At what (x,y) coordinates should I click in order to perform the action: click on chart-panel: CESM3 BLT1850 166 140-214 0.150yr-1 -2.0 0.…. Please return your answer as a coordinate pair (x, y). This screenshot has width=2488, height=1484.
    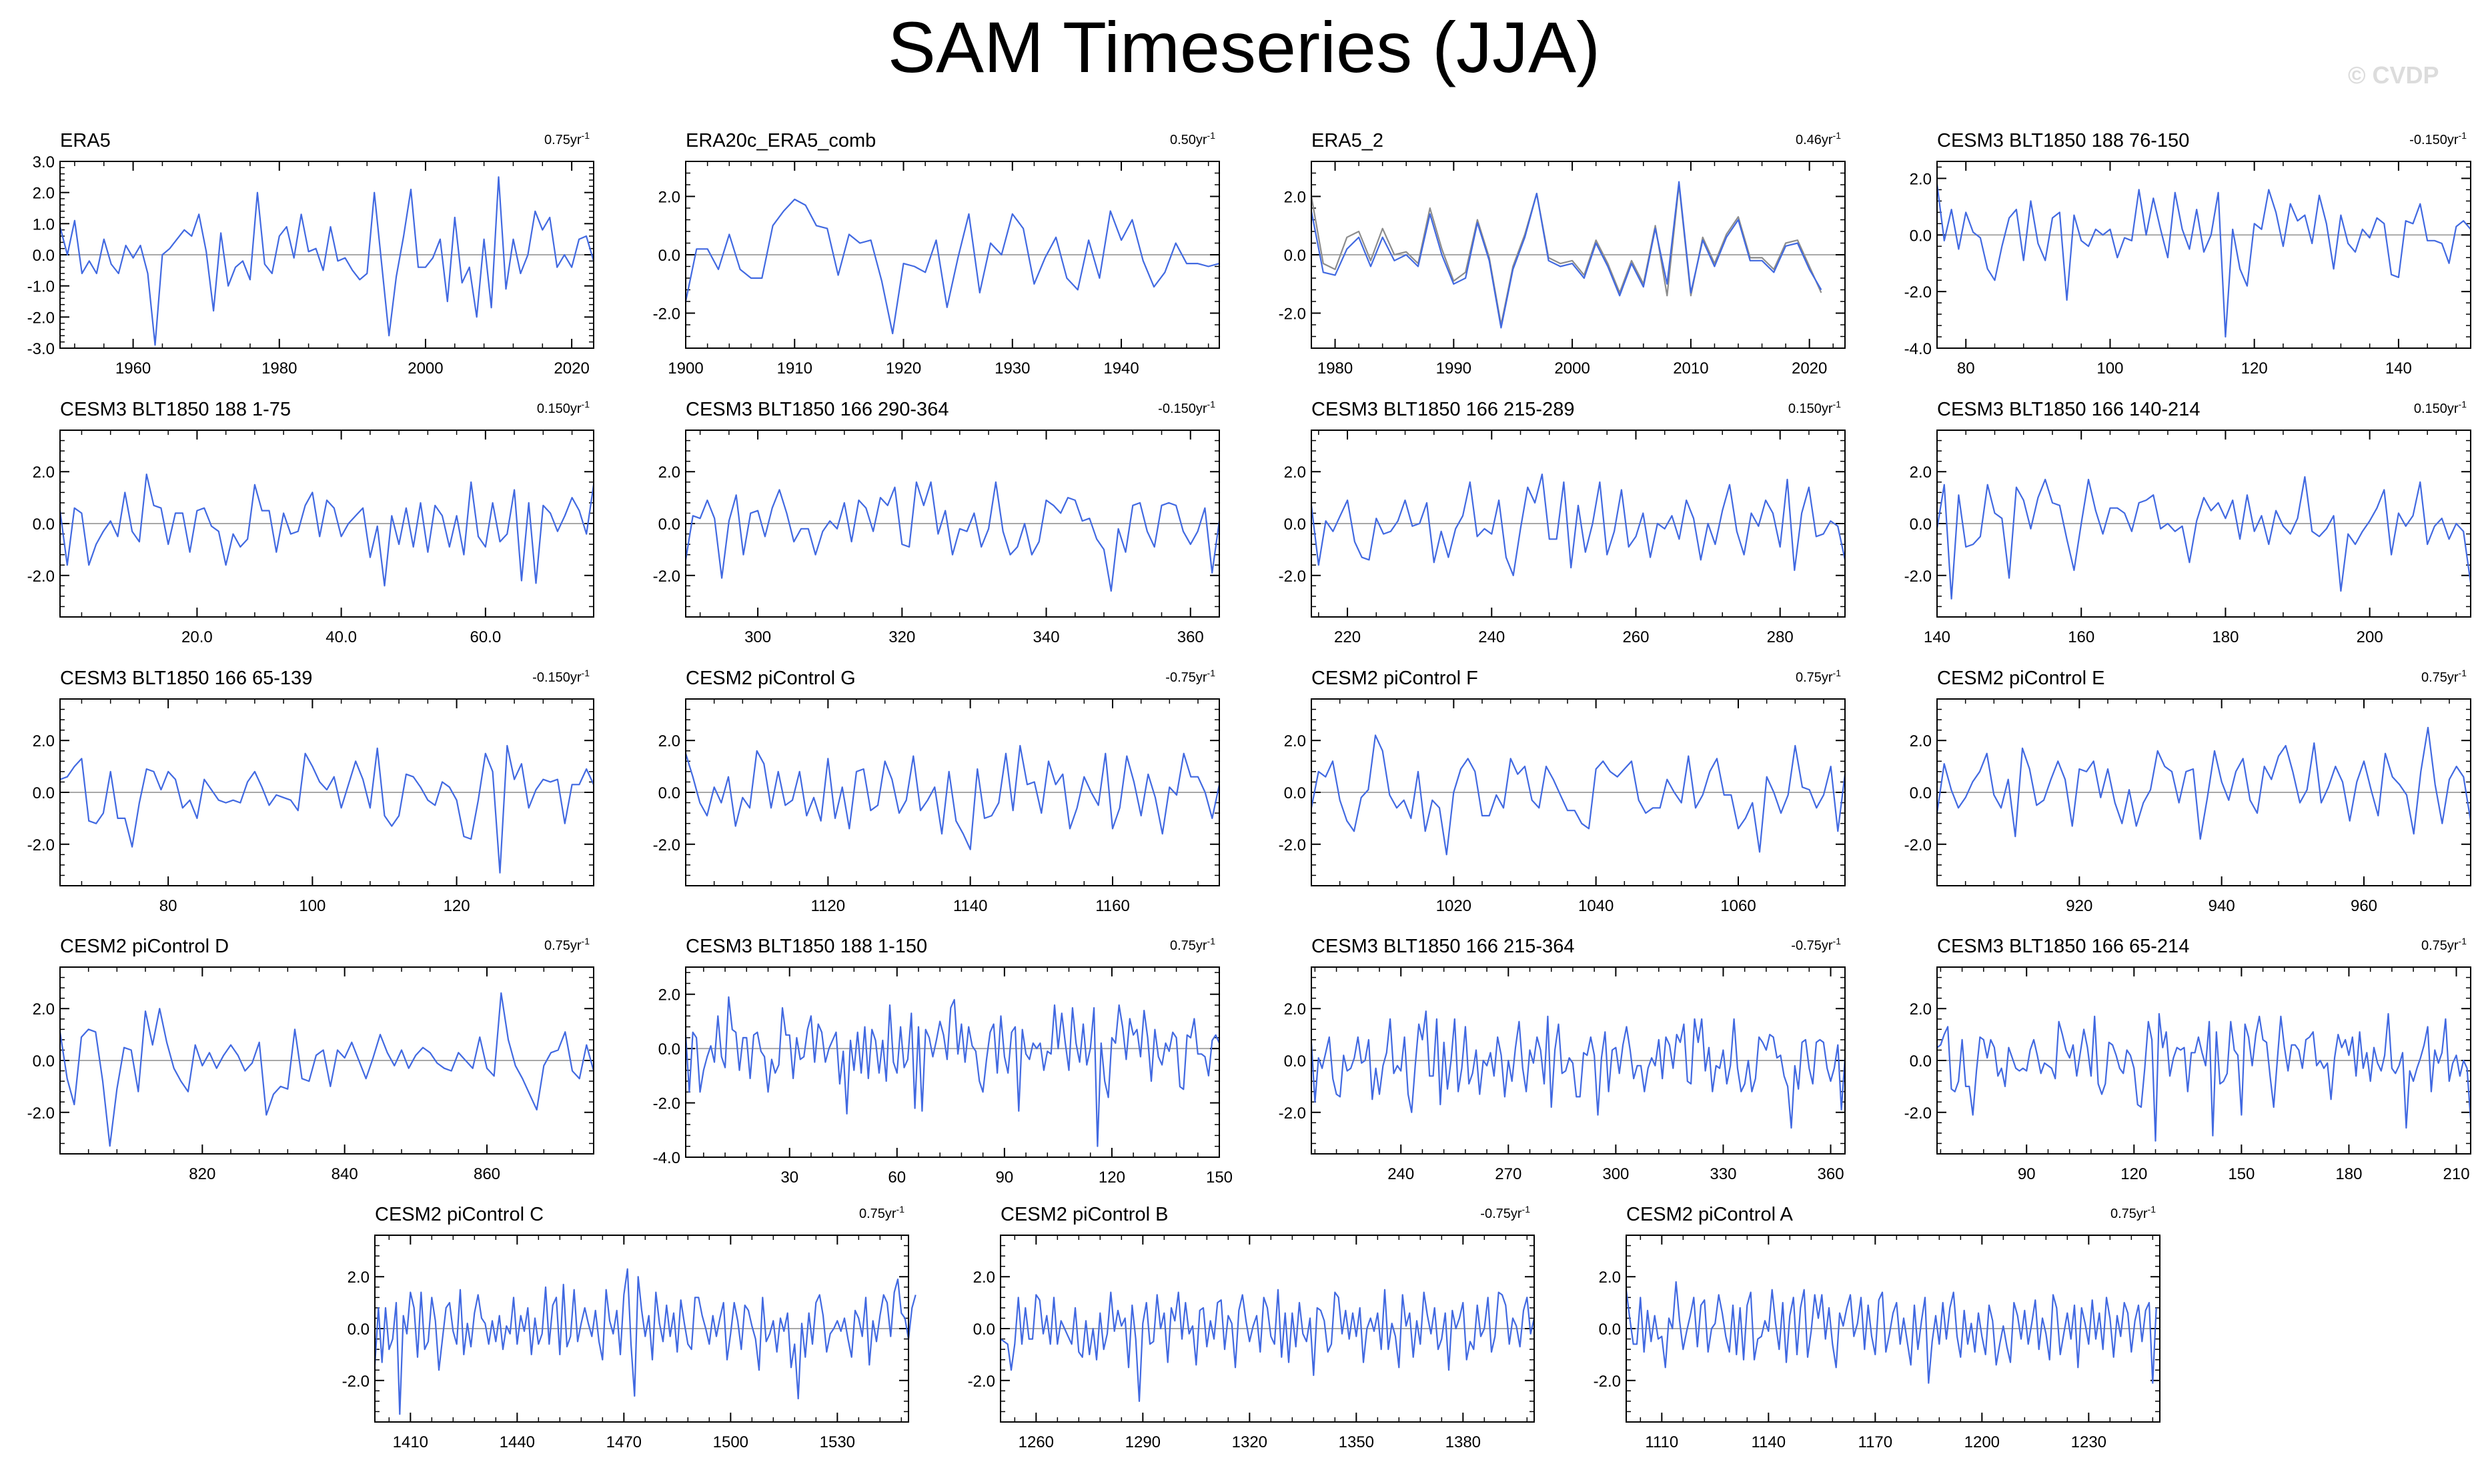
    Looking at the image, I should click on (2188, 522).